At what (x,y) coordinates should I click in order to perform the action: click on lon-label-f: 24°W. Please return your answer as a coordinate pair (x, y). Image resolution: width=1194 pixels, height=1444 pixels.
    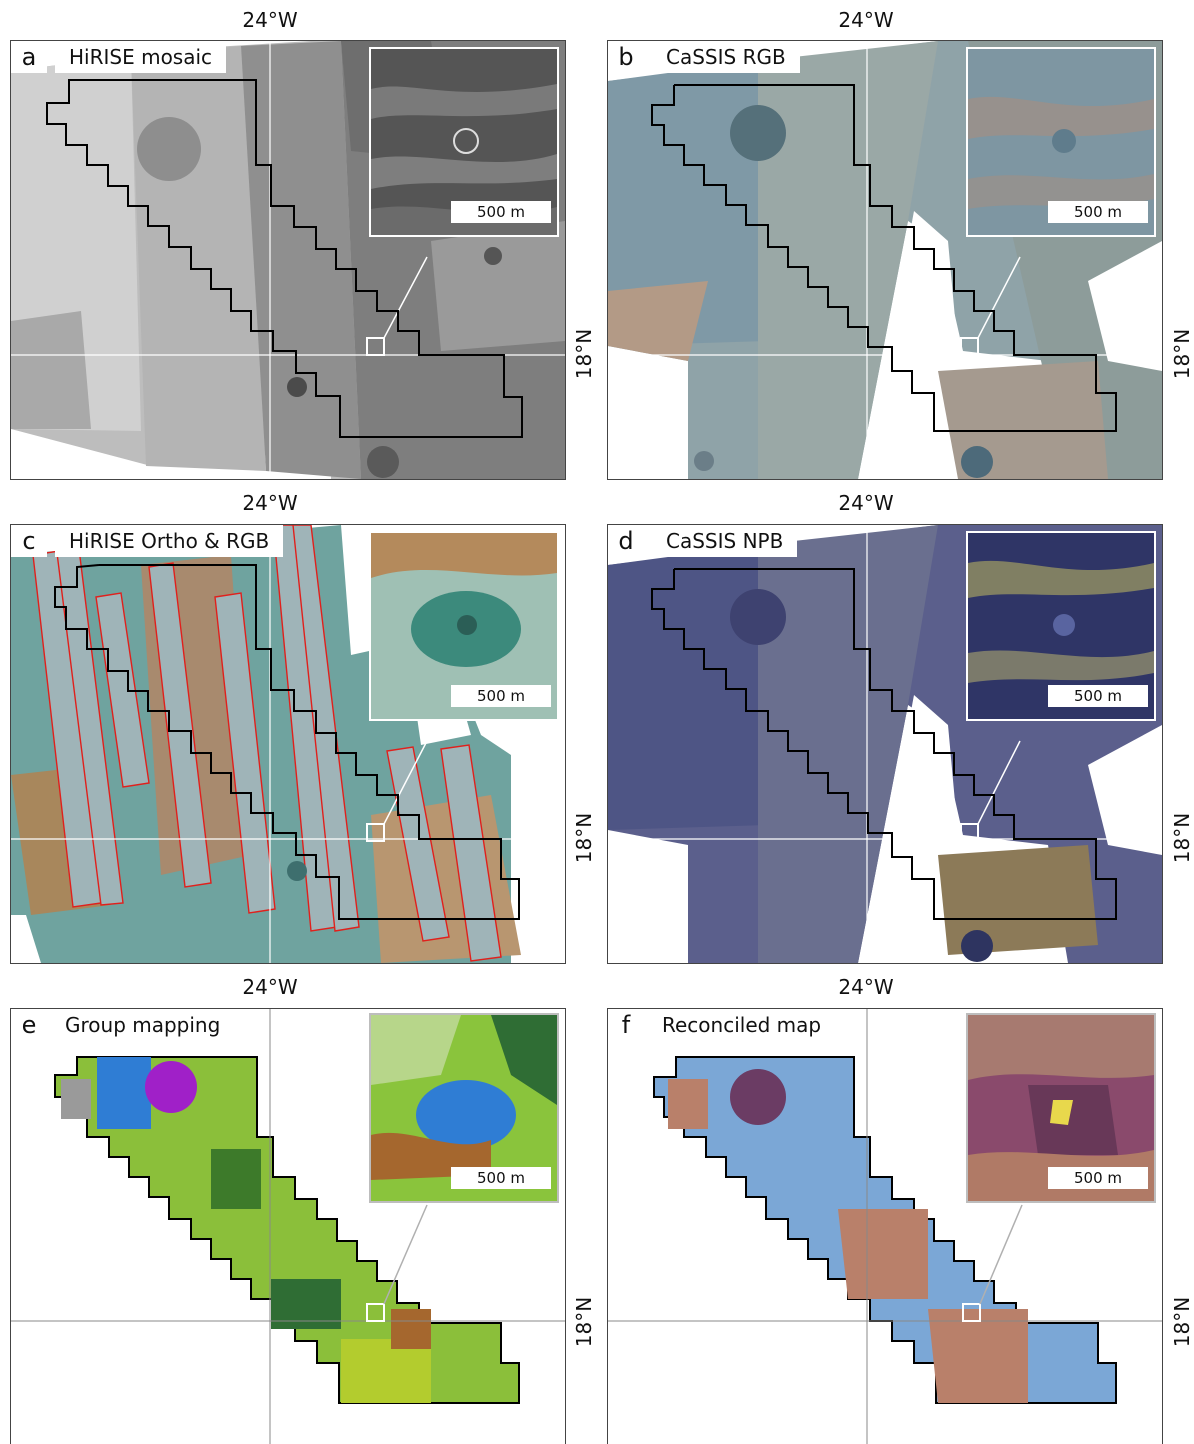
    Looking at the image, I should click on (866, 987).